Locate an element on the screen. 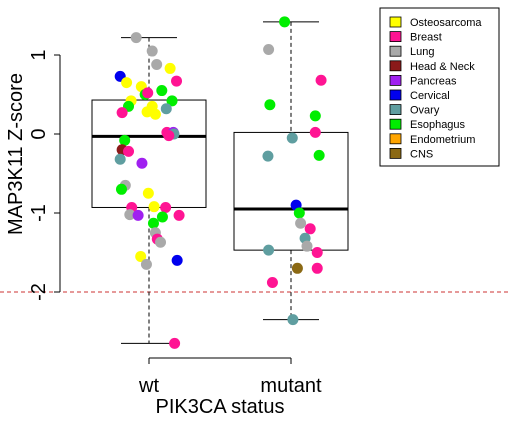 The image size is (508, 432). legend-label: Esophagus is located at coordinates (438, 125).